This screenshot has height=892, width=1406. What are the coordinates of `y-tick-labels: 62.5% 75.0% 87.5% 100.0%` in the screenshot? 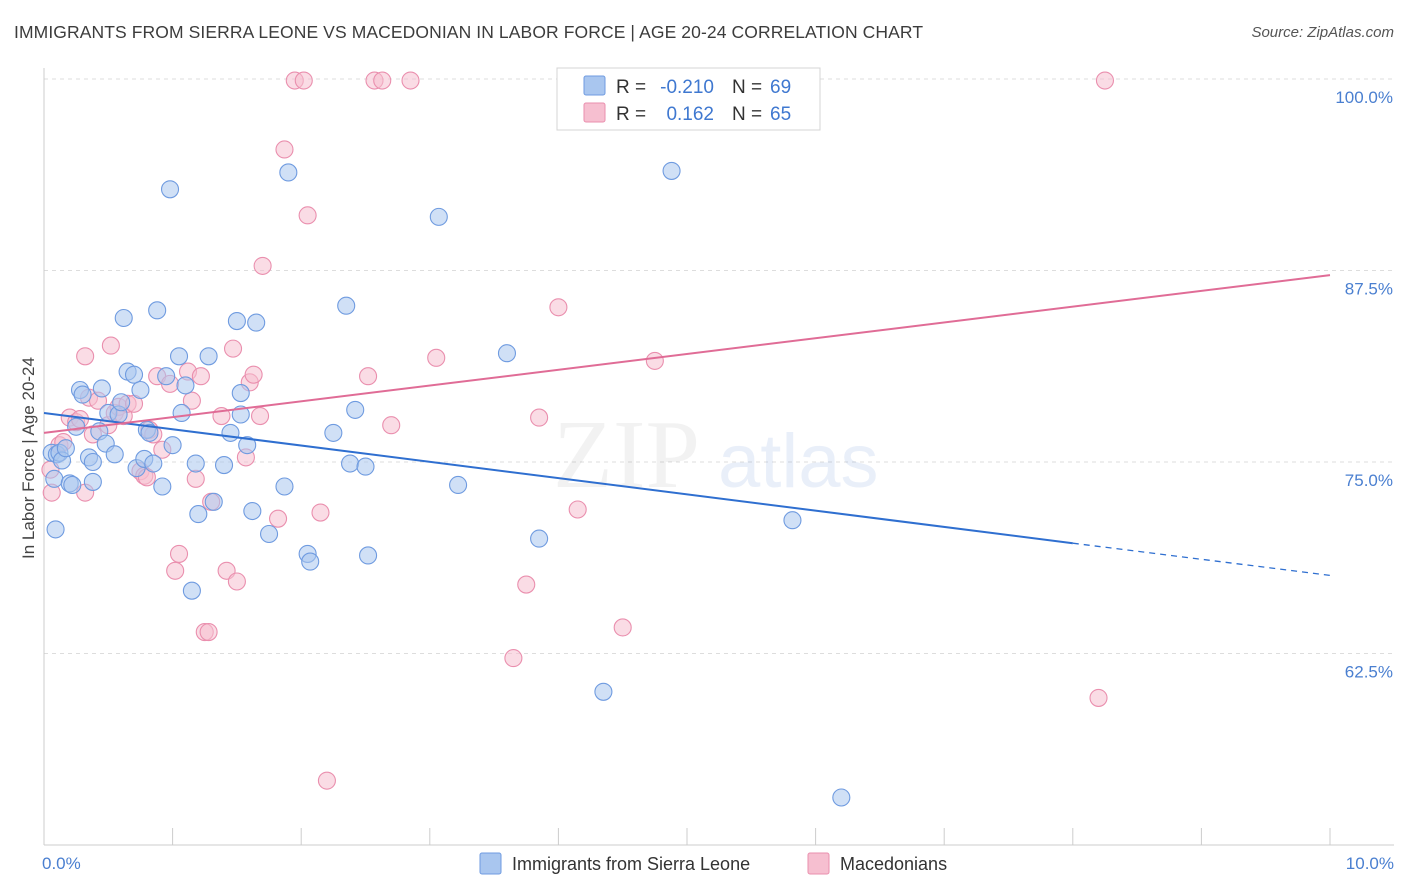 It's located at (1364, 385).